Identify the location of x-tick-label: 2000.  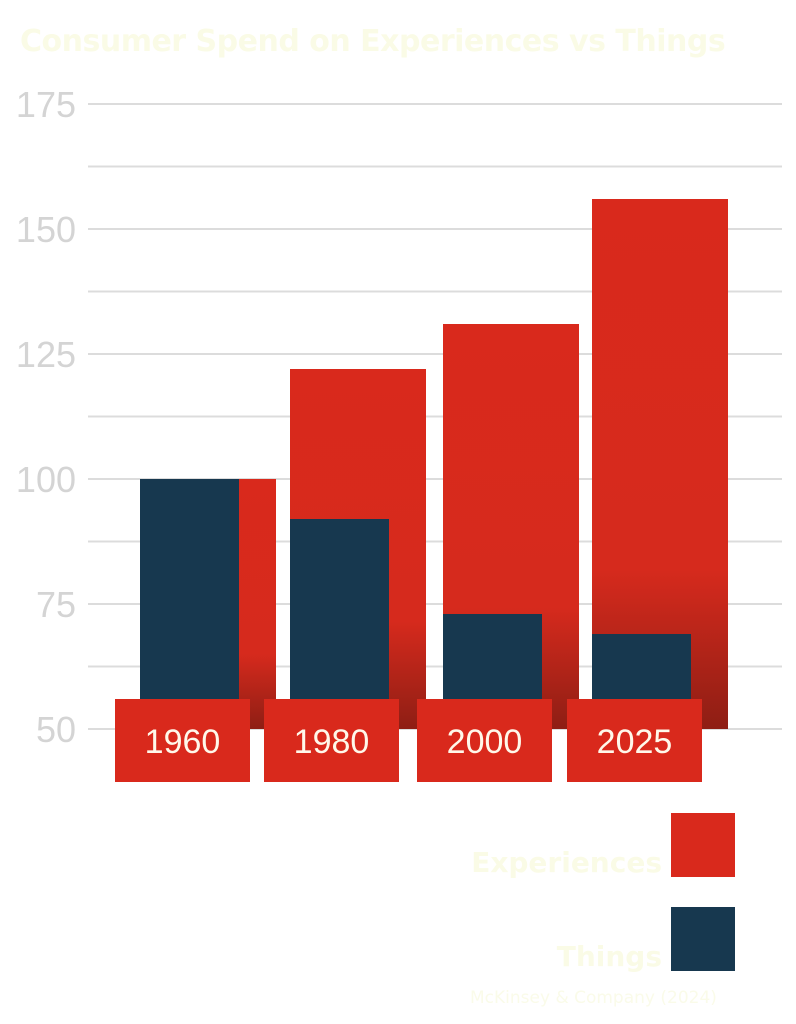
(485, 742).